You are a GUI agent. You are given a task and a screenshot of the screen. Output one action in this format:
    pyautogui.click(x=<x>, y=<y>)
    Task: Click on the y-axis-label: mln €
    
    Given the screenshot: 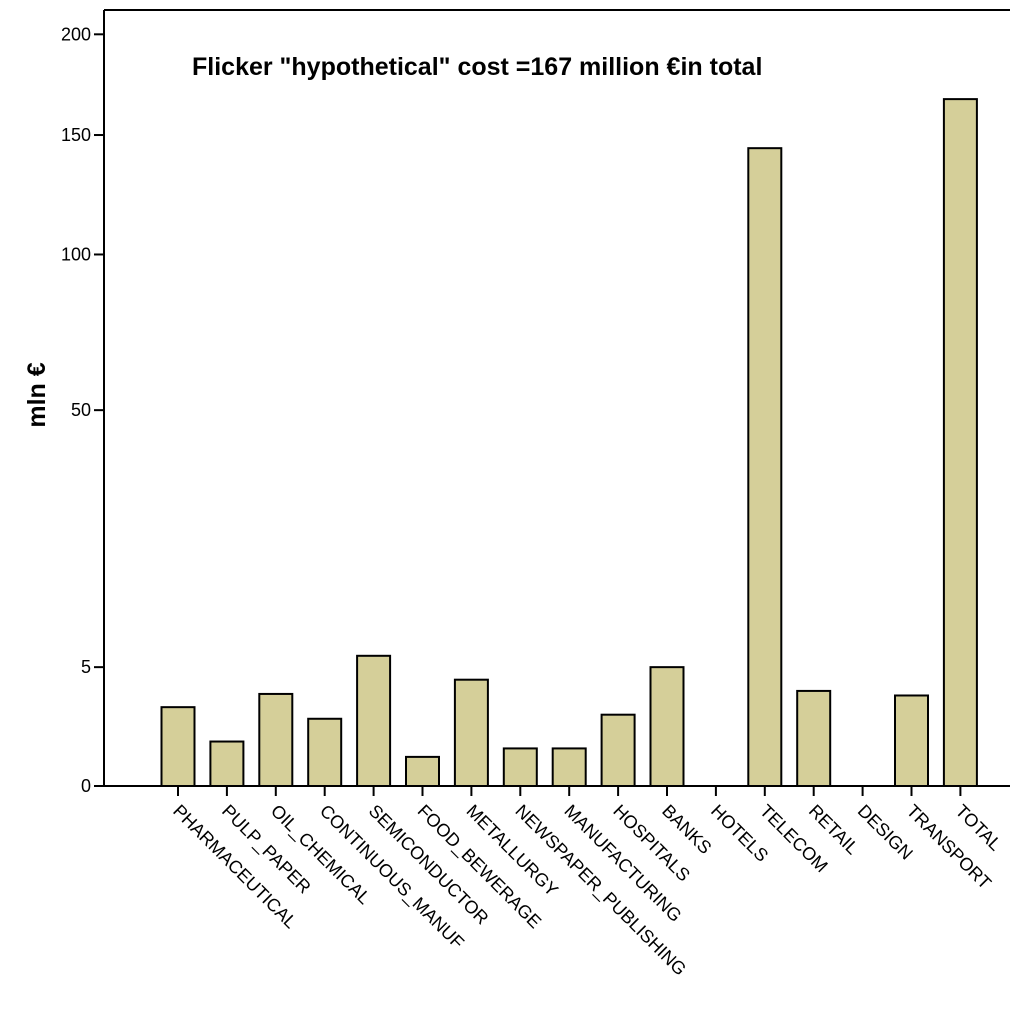 What is the action you would take?
    pyautogui.click(x=37, y=394)
    